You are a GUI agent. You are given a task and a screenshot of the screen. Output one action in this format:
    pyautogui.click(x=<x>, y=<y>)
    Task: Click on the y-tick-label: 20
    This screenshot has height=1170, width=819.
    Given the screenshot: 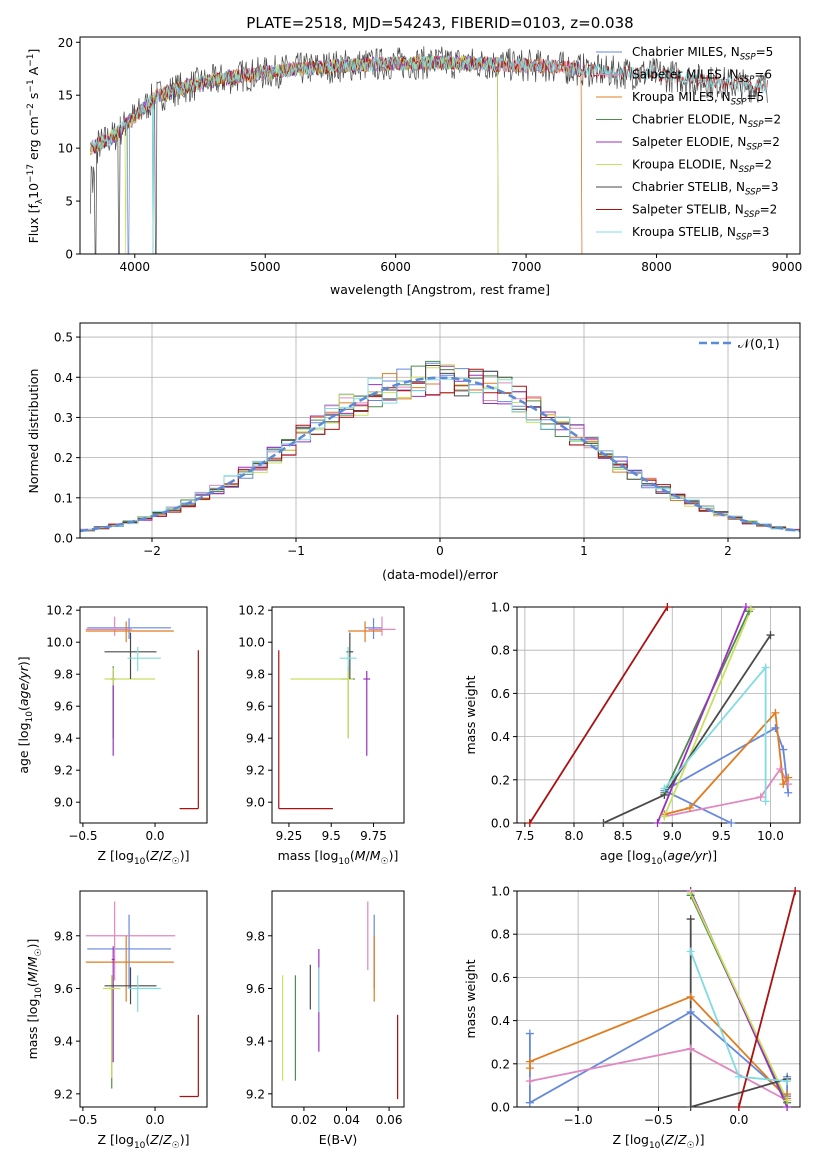 What is the action you would take?
    pyautogui.click(x=65, y=43)
    